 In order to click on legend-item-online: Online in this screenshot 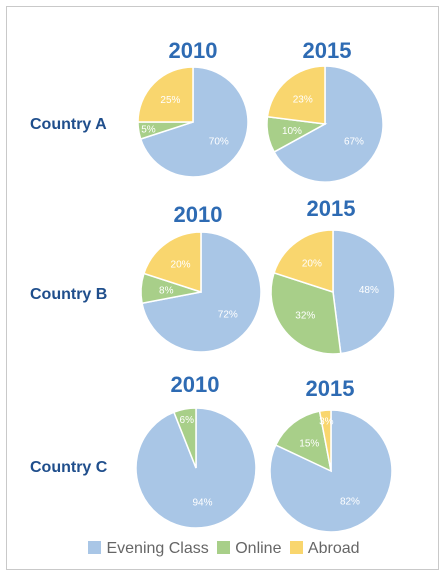, I will do `click(249, 549)`.